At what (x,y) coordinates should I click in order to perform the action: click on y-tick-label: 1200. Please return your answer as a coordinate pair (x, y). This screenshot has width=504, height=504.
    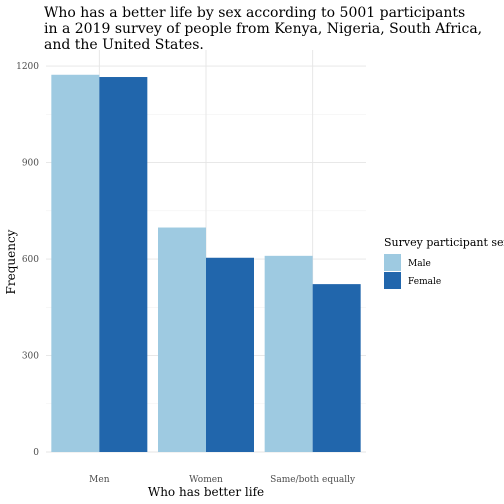
    Looking at the image, I should click on (27, 67).